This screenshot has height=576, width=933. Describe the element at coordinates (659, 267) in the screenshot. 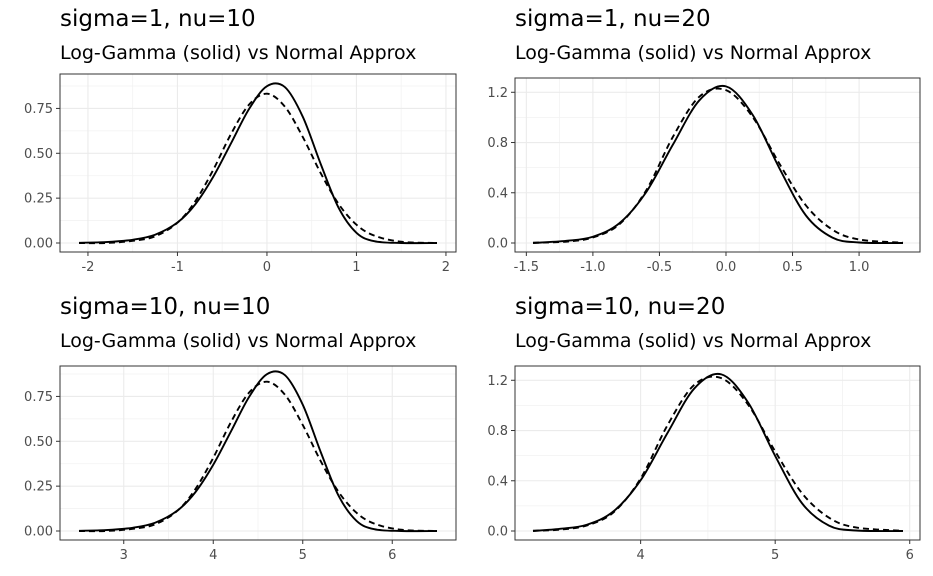

I see `x-tick-label: -0.5` at that location.